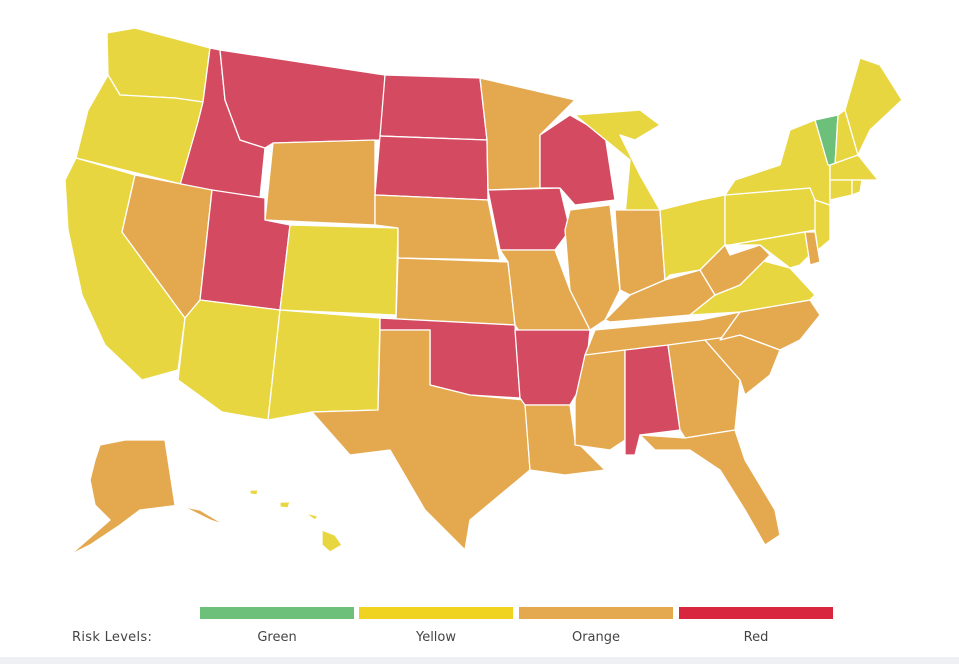 The image size is (959, 664). What do you see at coordinates (421, 440) in the screenshot?
I see `state-texas` at bounding box center [421, 440].